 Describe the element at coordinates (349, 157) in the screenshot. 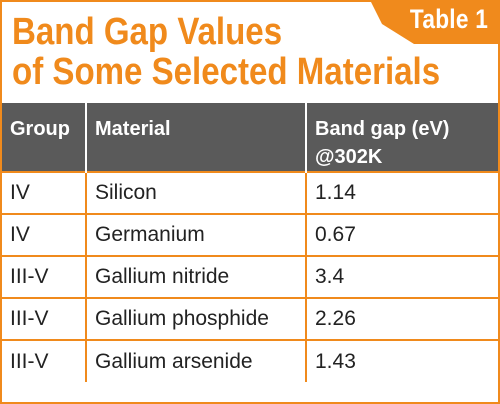

I see `header-band-gap-line-2: @302K` at that location.